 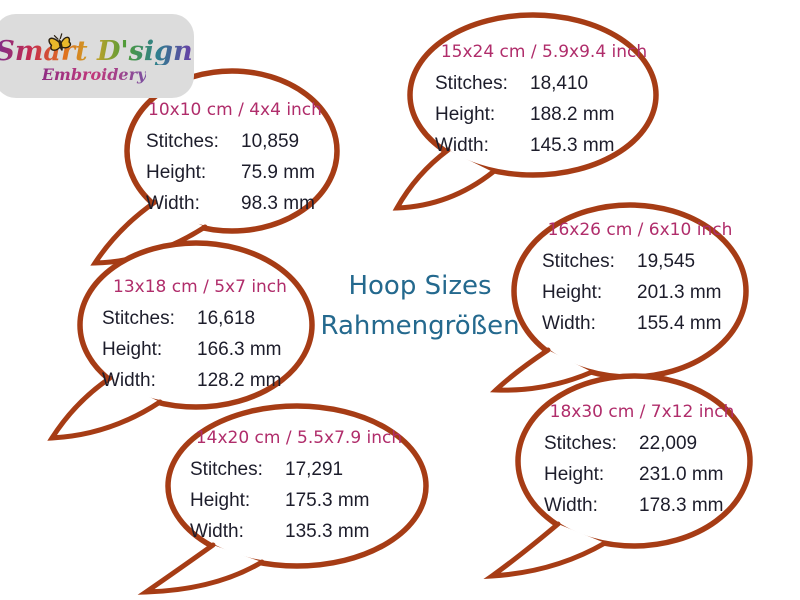 I want to click on stitches-row: Stitches: 22,009, so click(x=642, y=443).